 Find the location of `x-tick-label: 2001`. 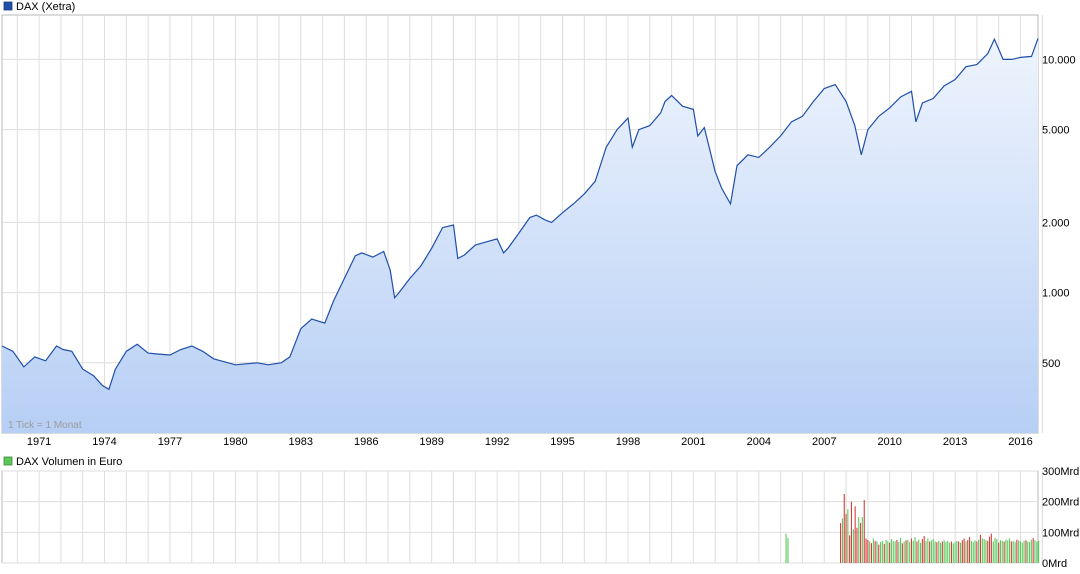

x-tick-label: 2001 is located at coordinates (693, 442).